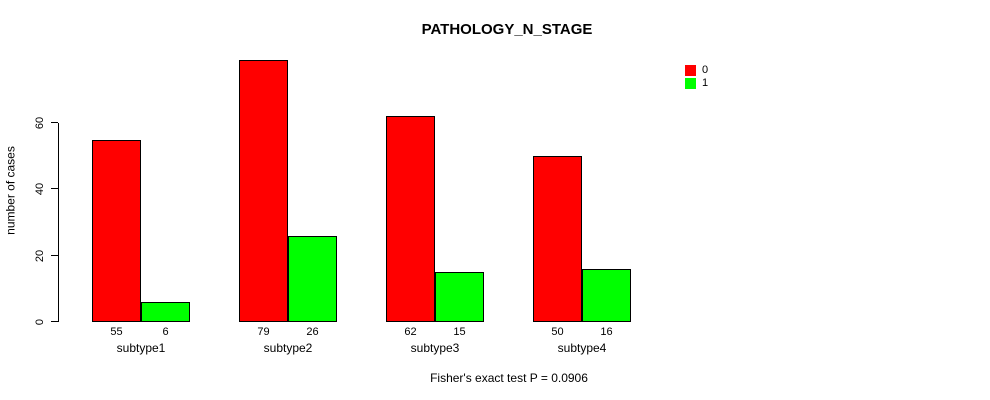 The image size is (990, 400). Describe the element at coordinates (141, 348) in the screenshot. I see `category-label-subtype1: subtype1` at that location.